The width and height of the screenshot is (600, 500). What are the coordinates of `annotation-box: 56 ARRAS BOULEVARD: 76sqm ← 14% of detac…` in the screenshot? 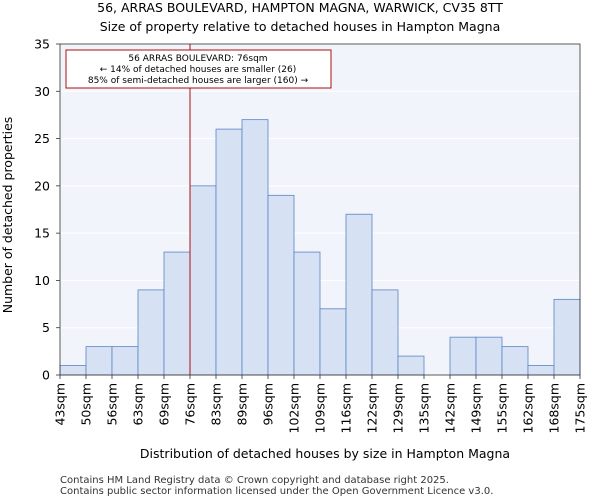 It's located at (198, 69).